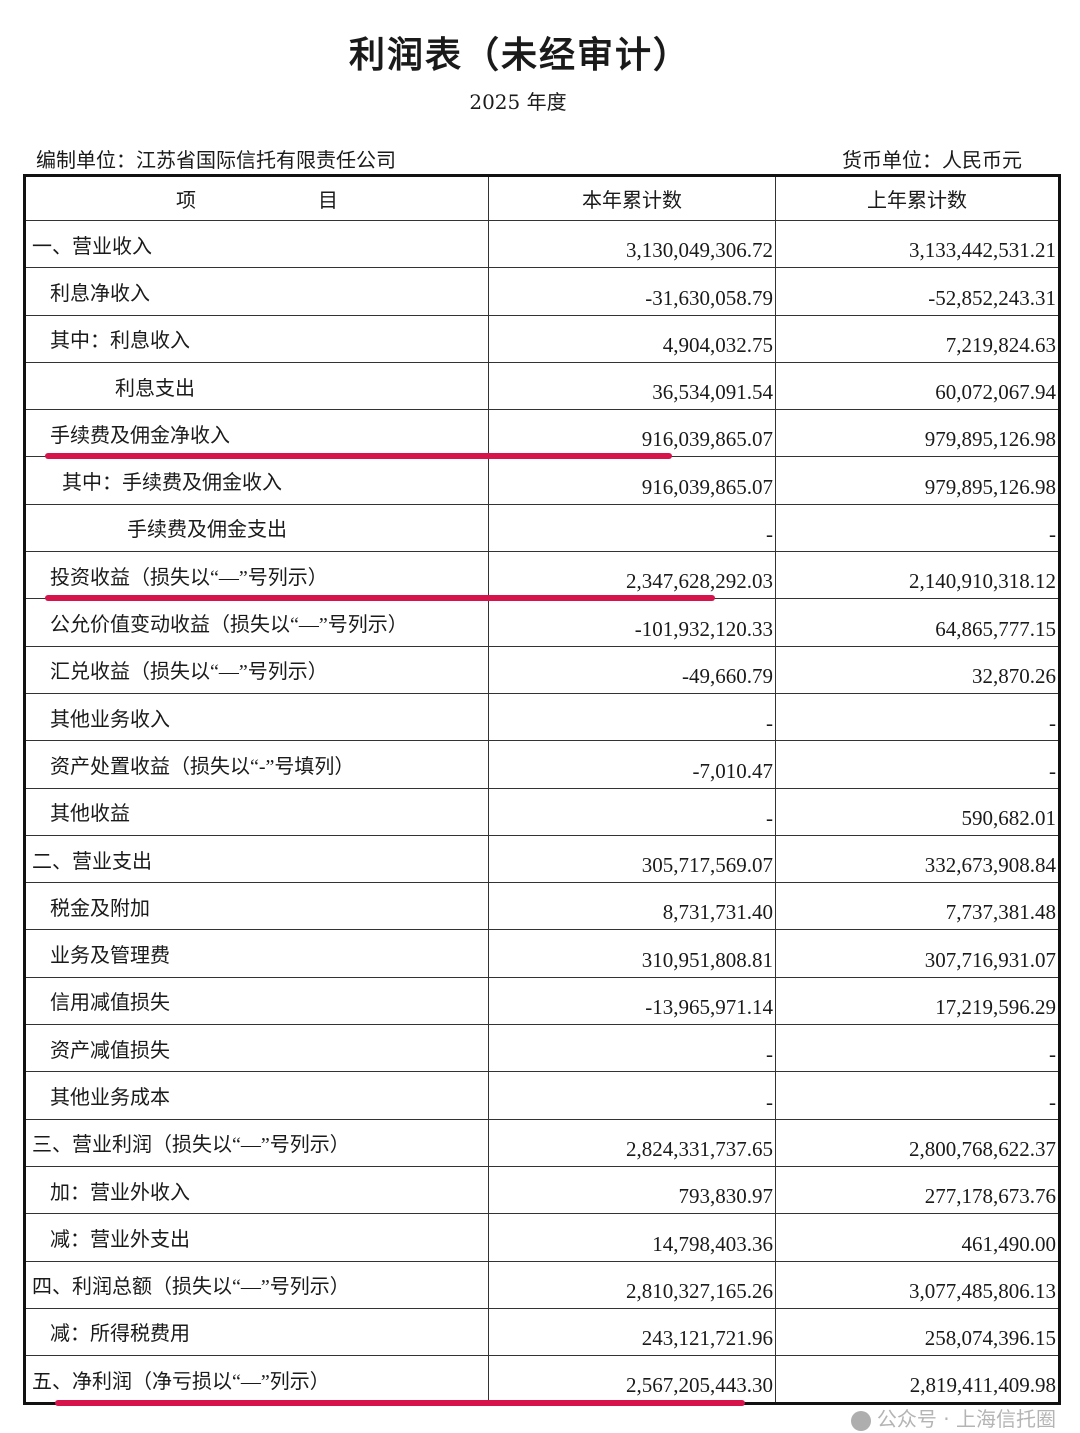 Image resolution: width=1080 pixels, height=1433 pixels. What do you see at coordinates (632, 575) in the screenshot?
I see `current-year-value: 2,347,628,292.03` at bounding box center [632, 575].